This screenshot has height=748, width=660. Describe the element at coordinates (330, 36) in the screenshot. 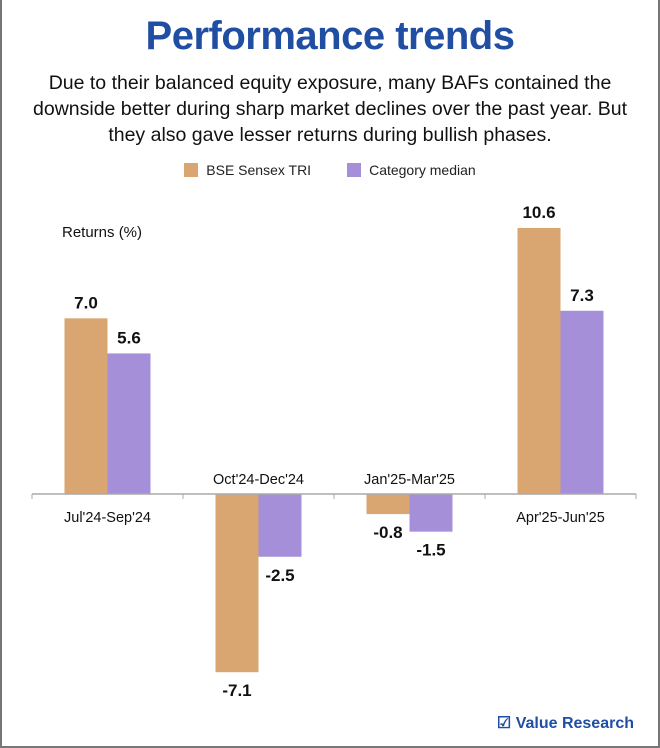

I see `chart-title: Performance trends` at that location.